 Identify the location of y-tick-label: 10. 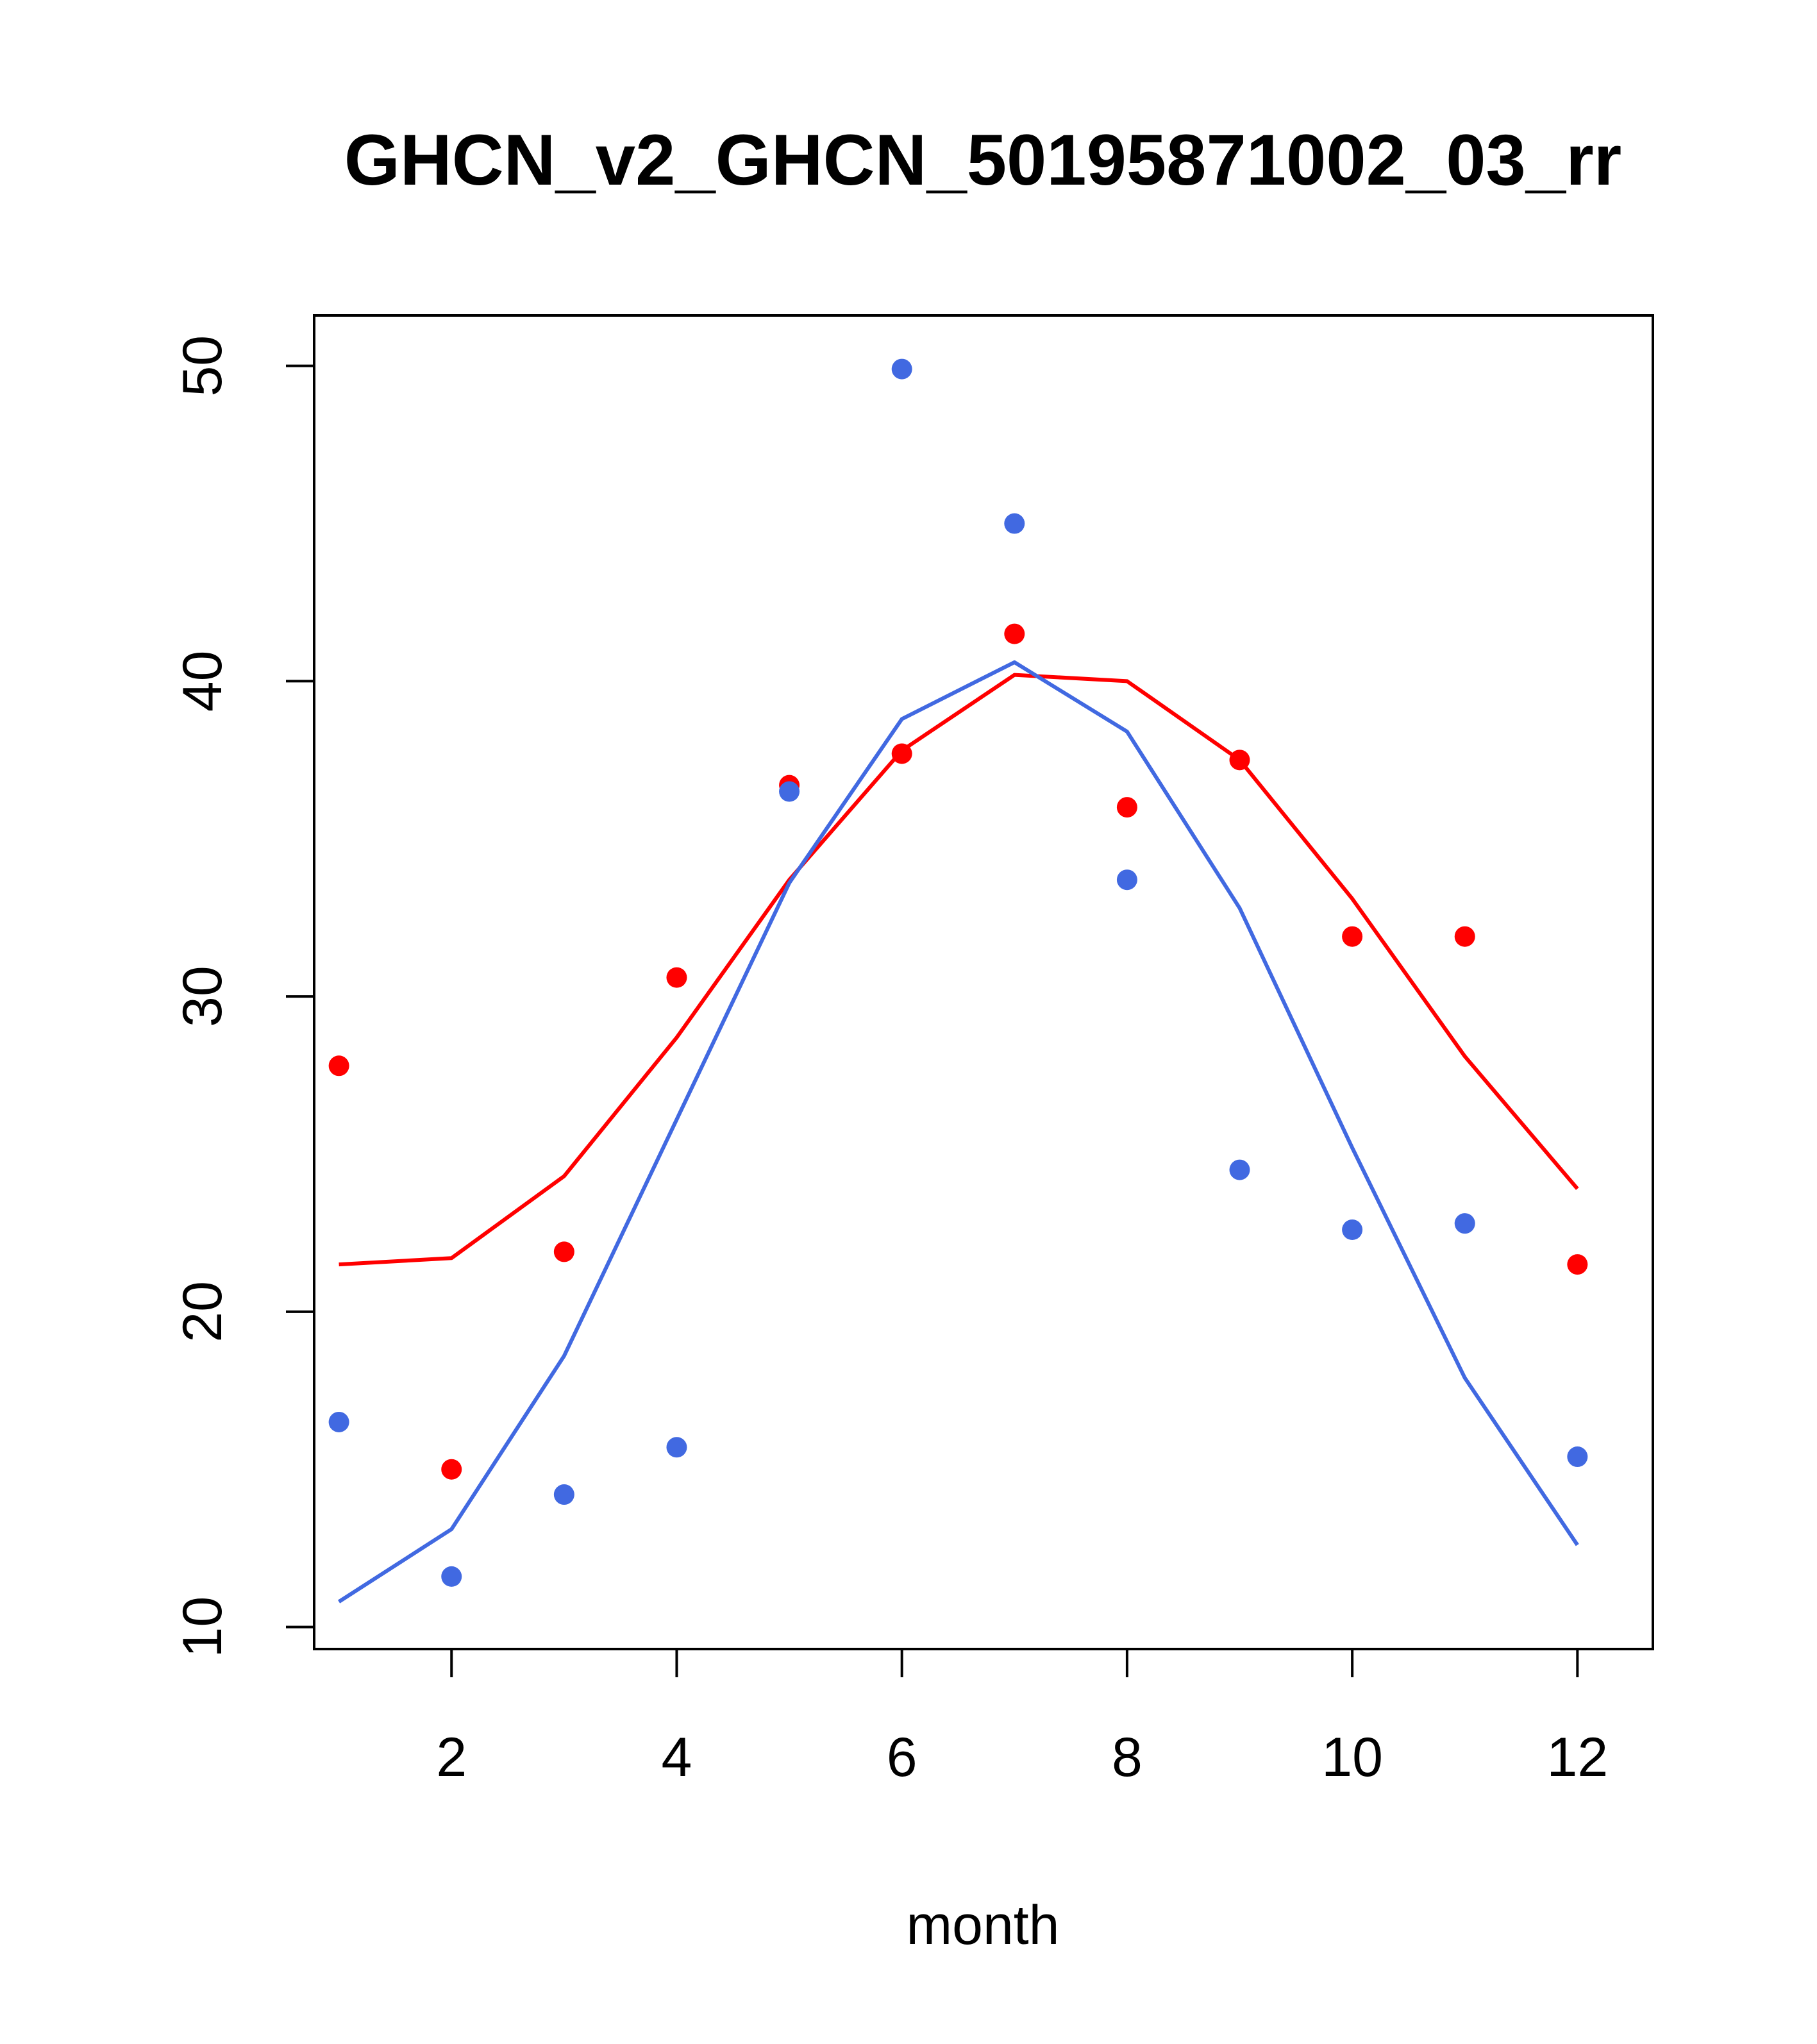
(202, 1627).